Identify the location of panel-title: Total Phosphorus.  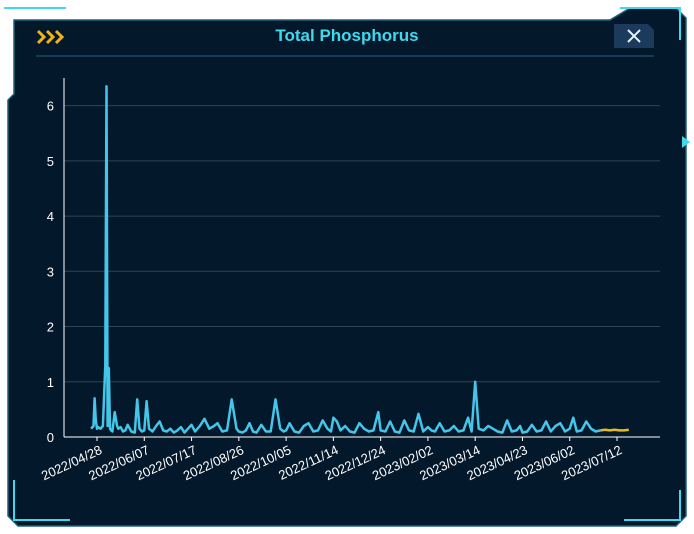
(347, 35).